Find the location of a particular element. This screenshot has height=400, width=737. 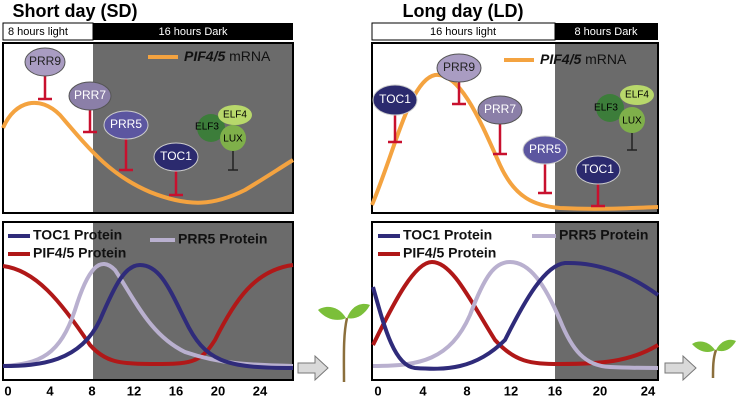

pif-protein-curve is located at coordinates (148, 315).